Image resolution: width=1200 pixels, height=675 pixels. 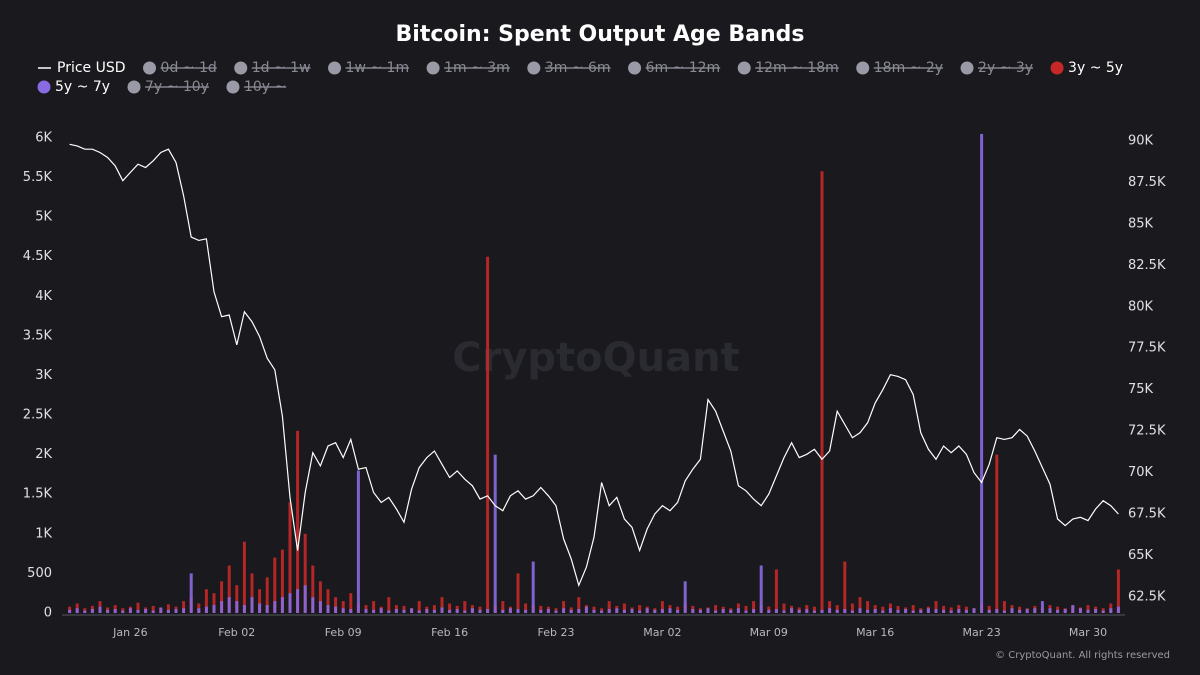 I want to click on legend-item: 10y ~, so click(x=256, y=87).